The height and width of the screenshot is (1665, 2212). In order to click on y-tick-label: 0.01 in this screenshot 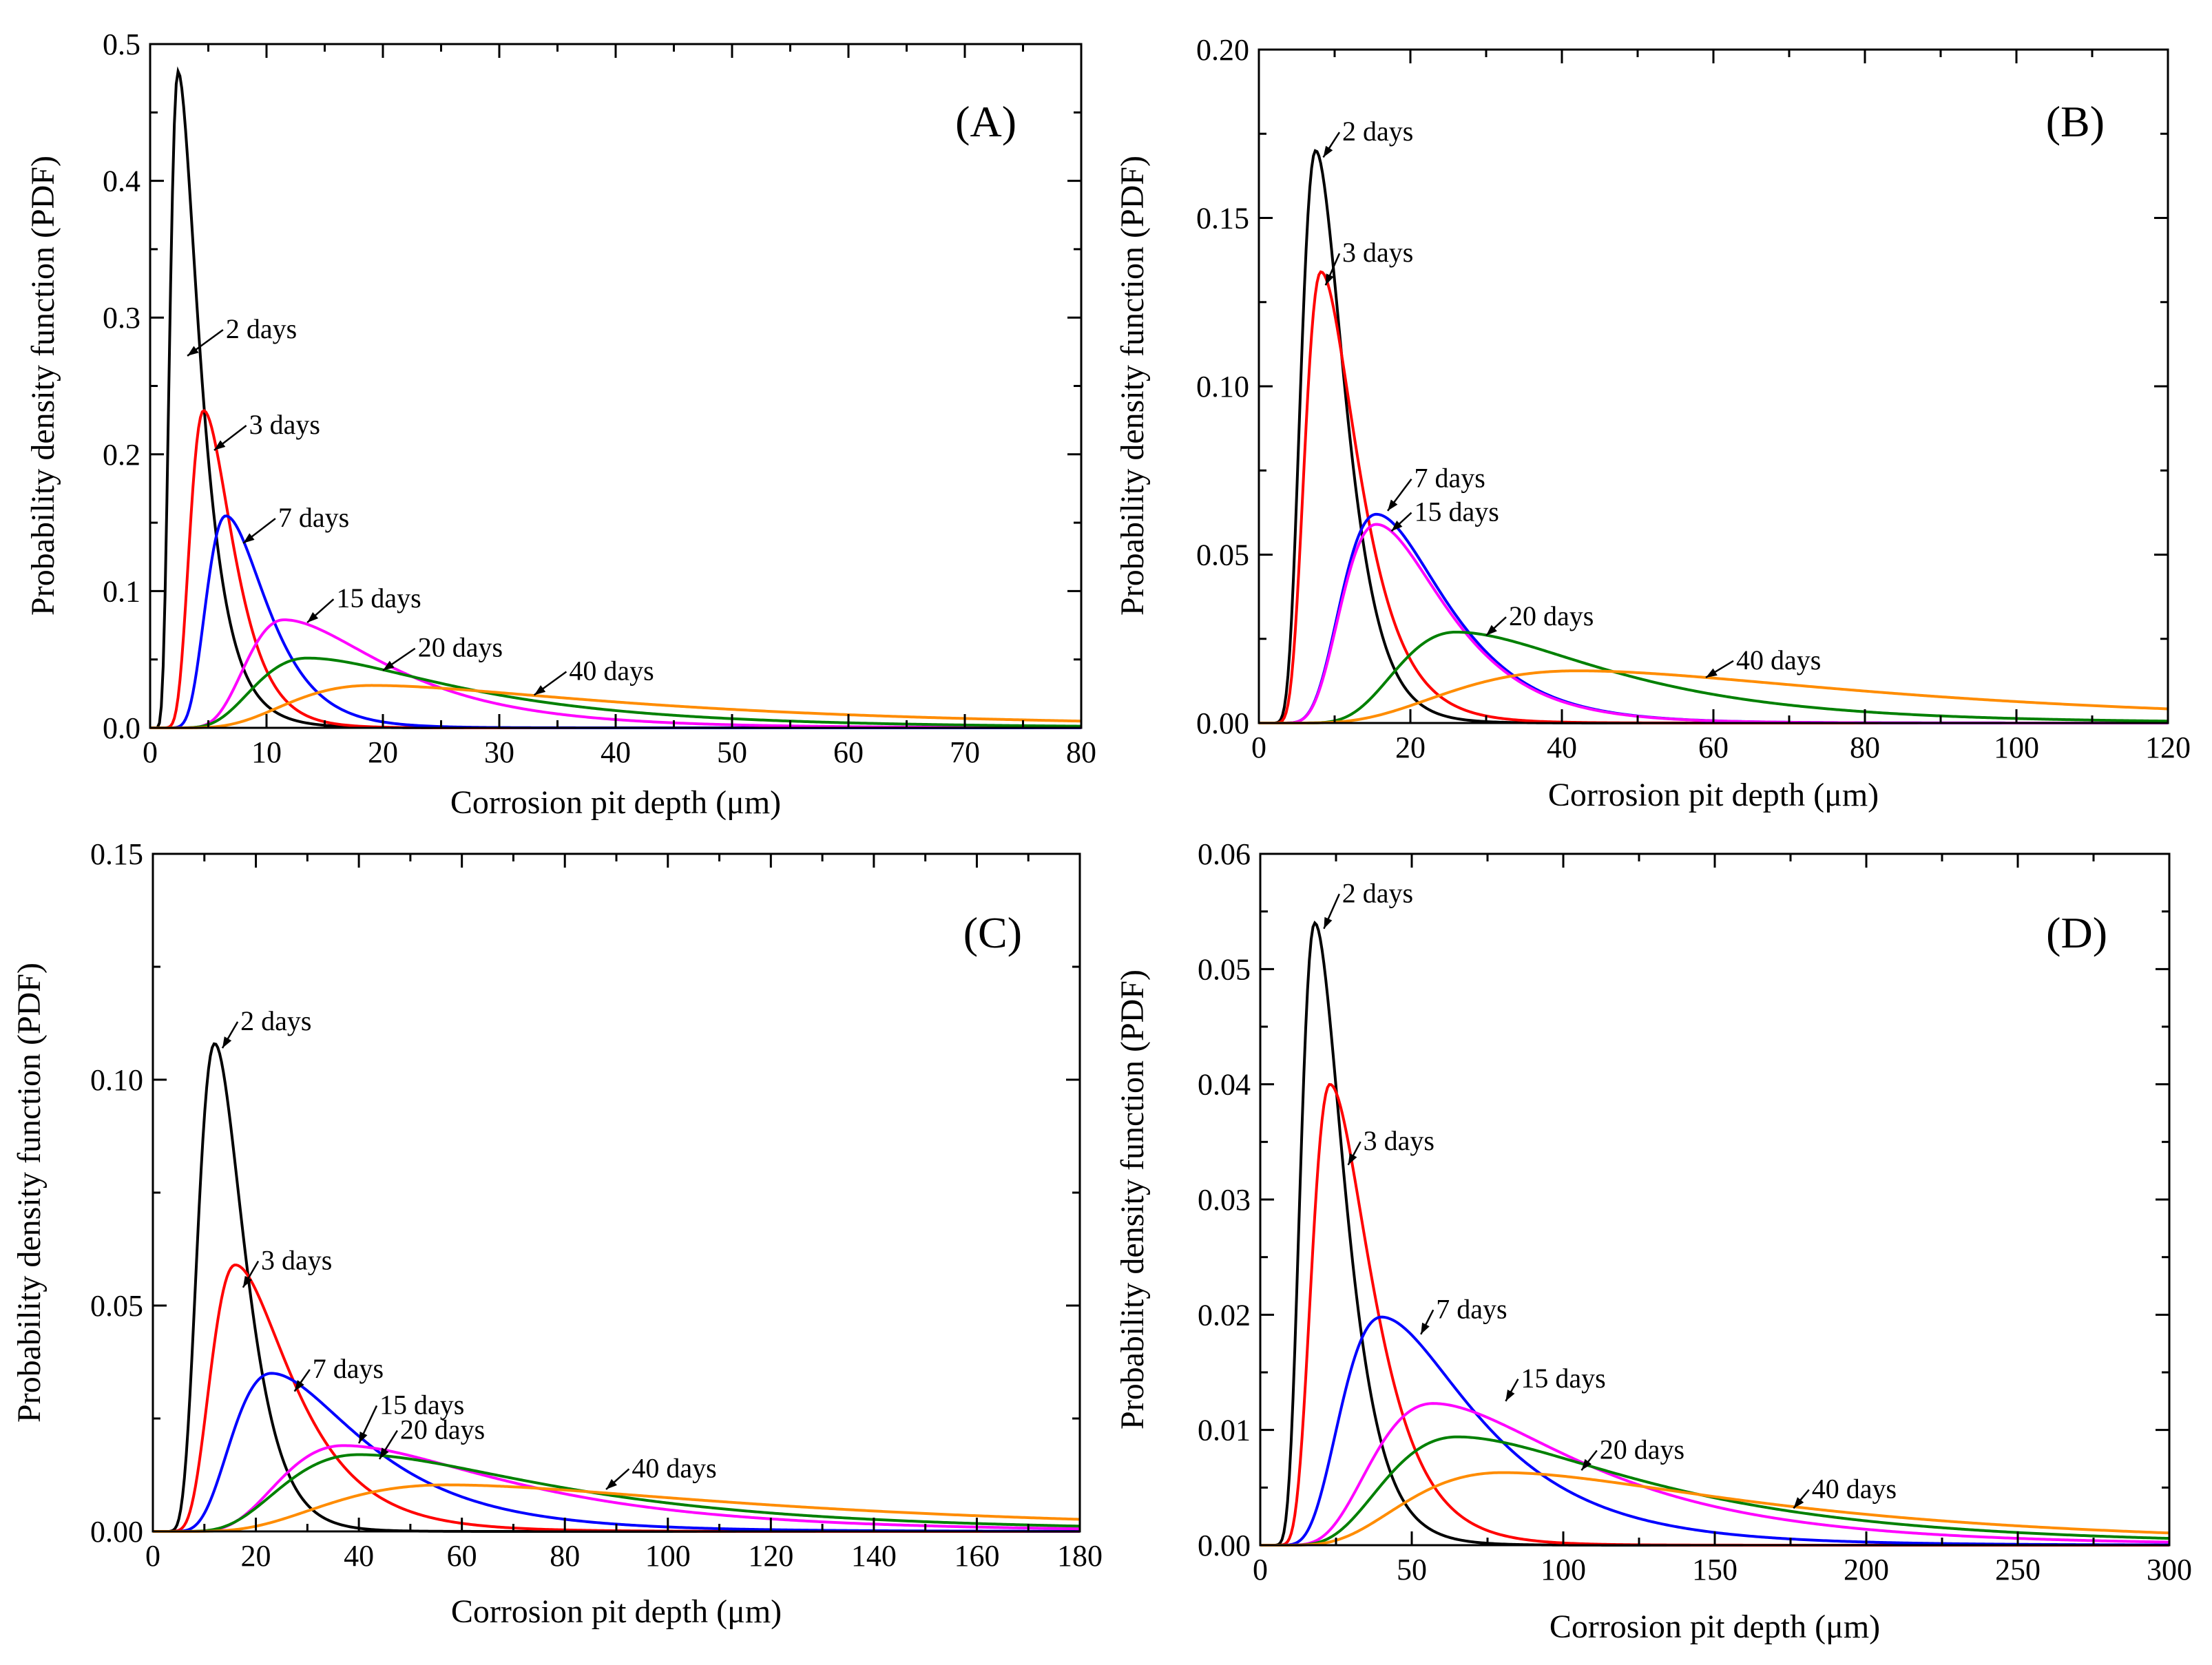, I will do `click(1224, 1430)`.